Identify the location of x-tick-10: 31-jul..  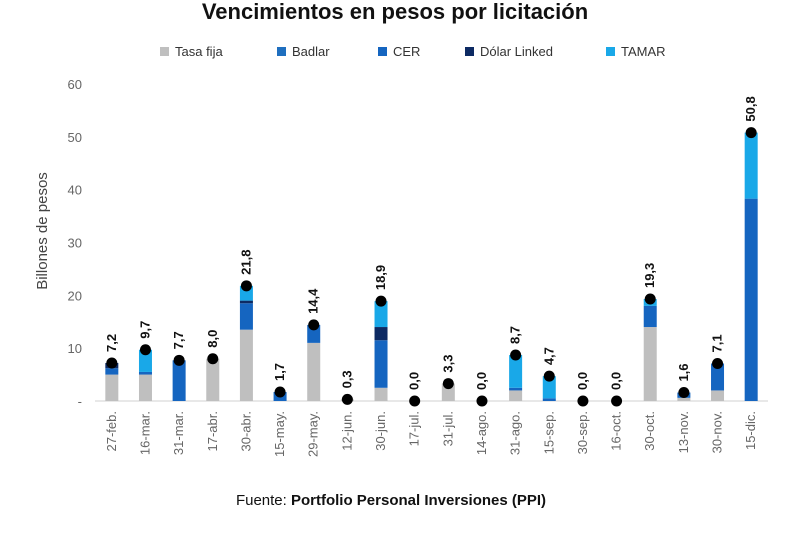
(447, 428).